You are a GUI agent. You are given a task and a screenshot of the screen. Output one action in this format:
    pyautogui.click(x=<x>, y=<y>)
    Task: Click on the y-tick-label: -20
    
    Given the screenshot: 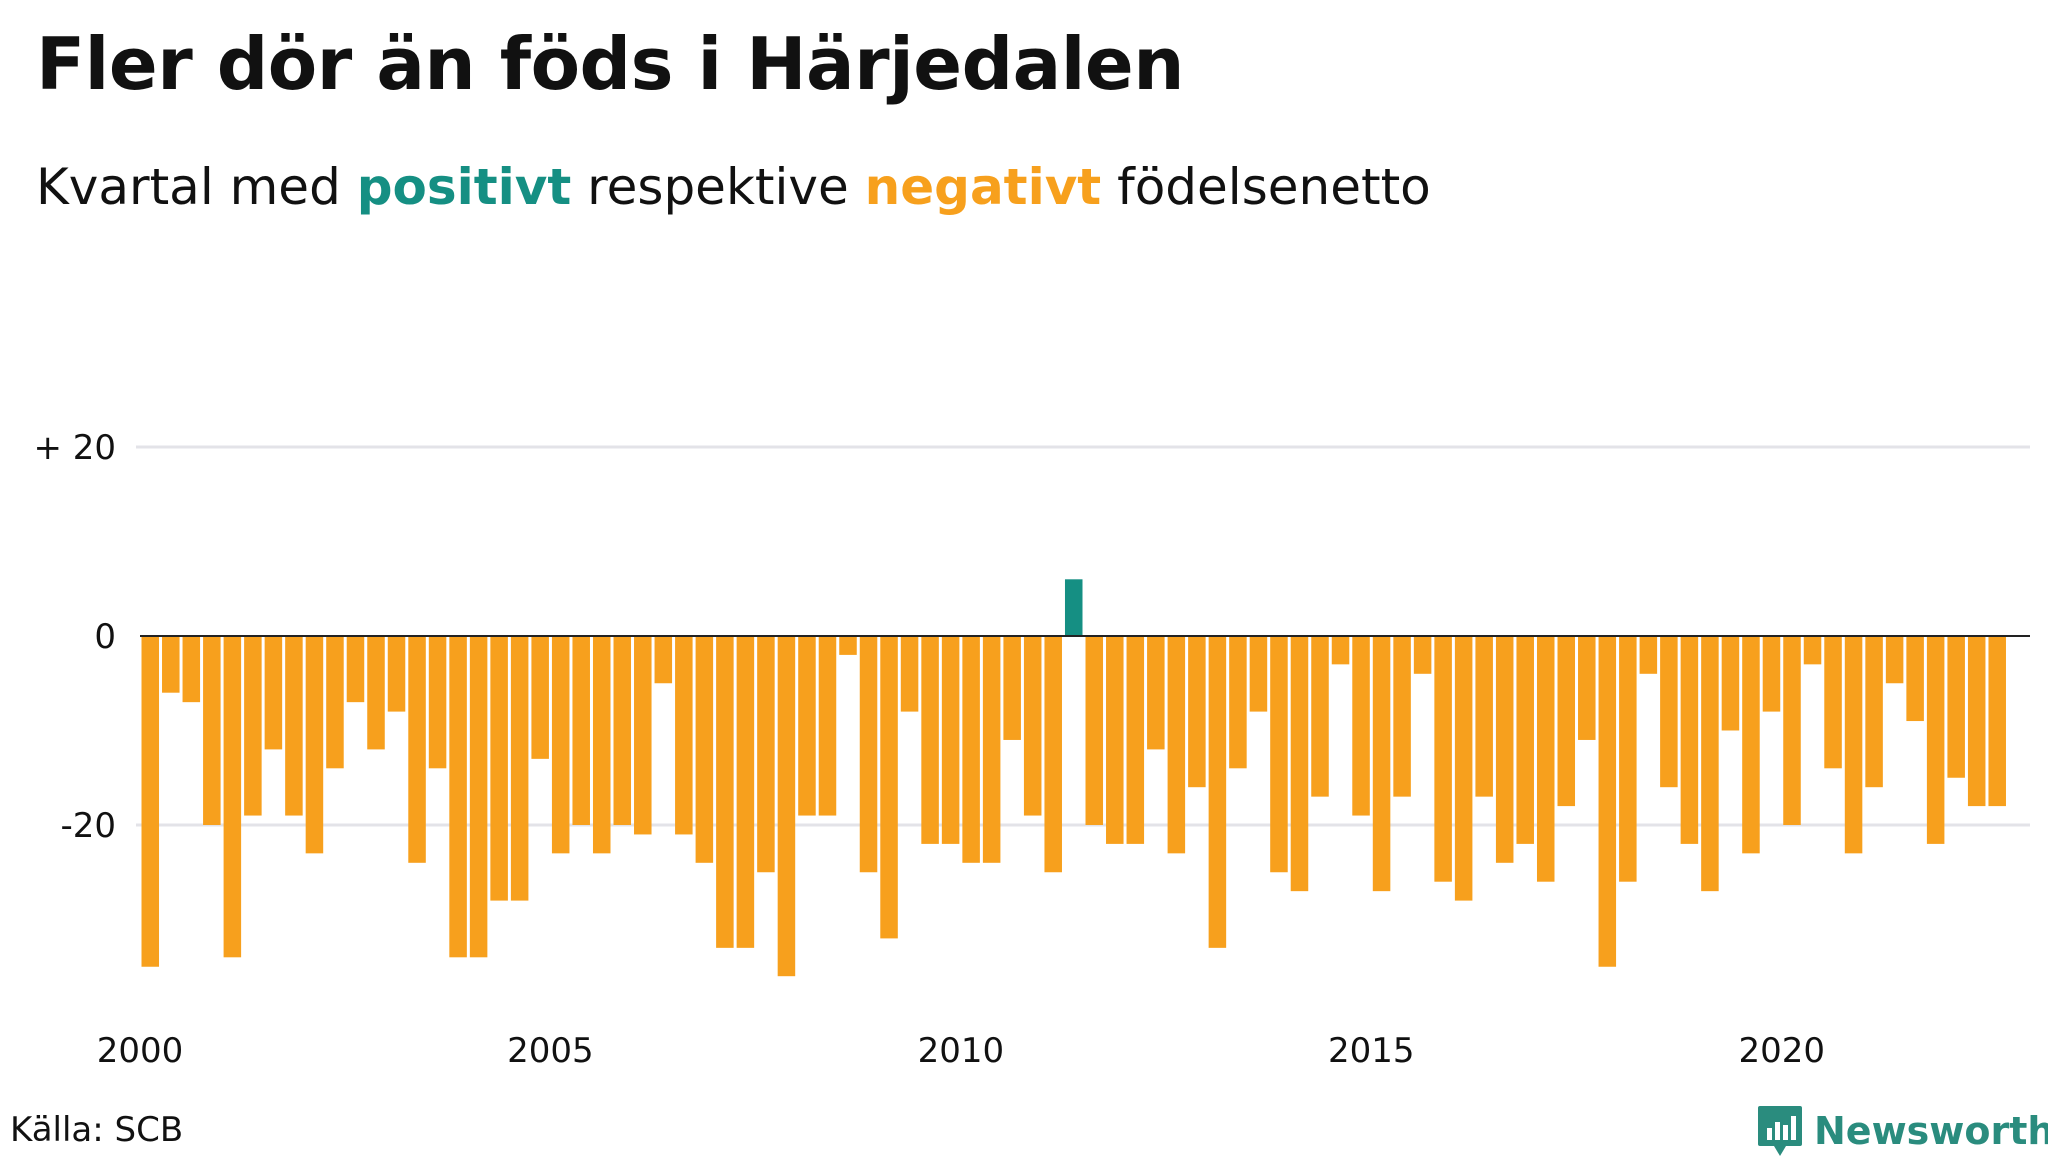 What is the action you would take?
    pyautogui.click(x=88, y=826)
    